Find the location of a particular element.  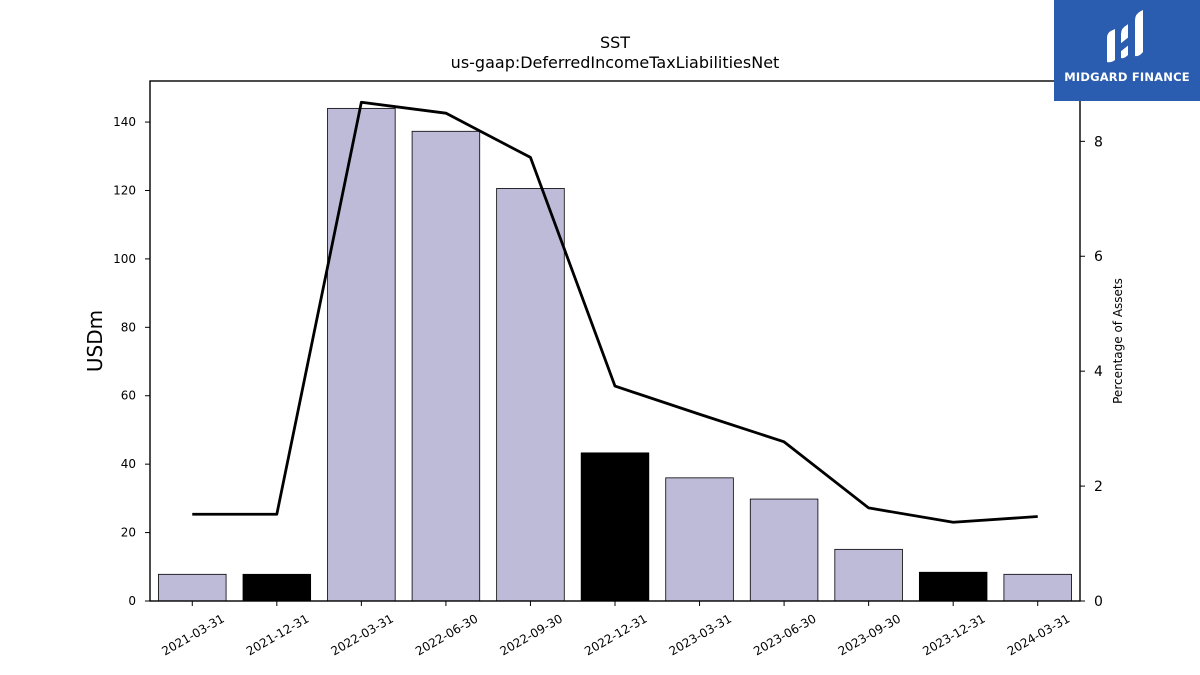

x-tick-label: 2021-12-31 is located at coordinates (277, 634).